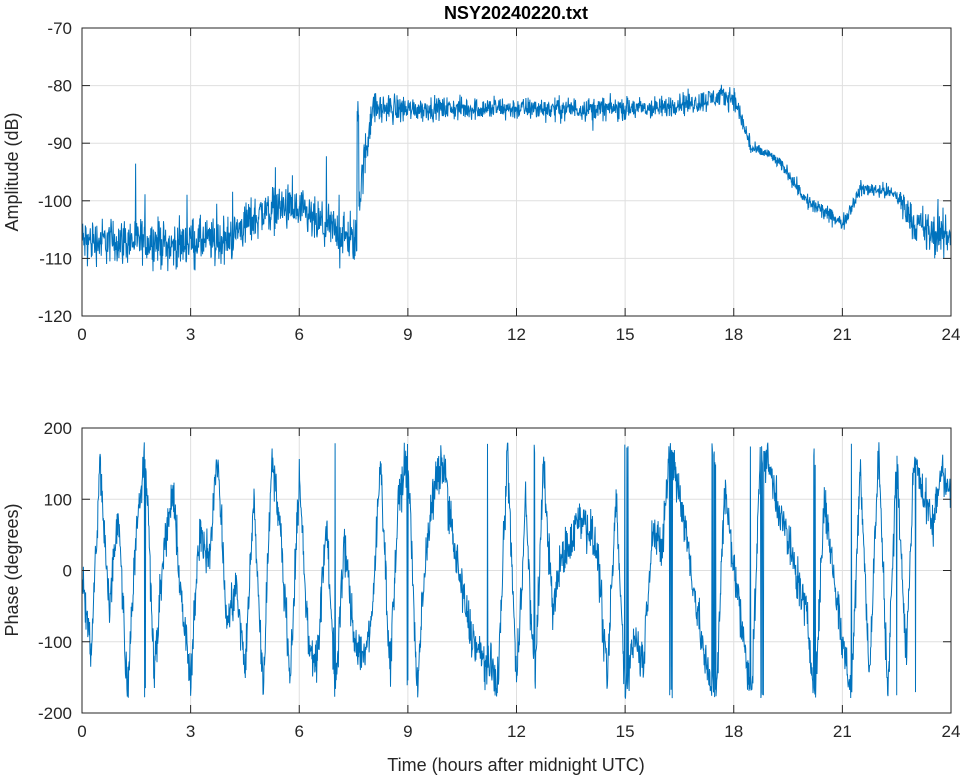 This screenshot has width=964, height=778. Describe the element at coordinates (59, 143) in the screenshot. I see `y-tick-label: -90` at that location.